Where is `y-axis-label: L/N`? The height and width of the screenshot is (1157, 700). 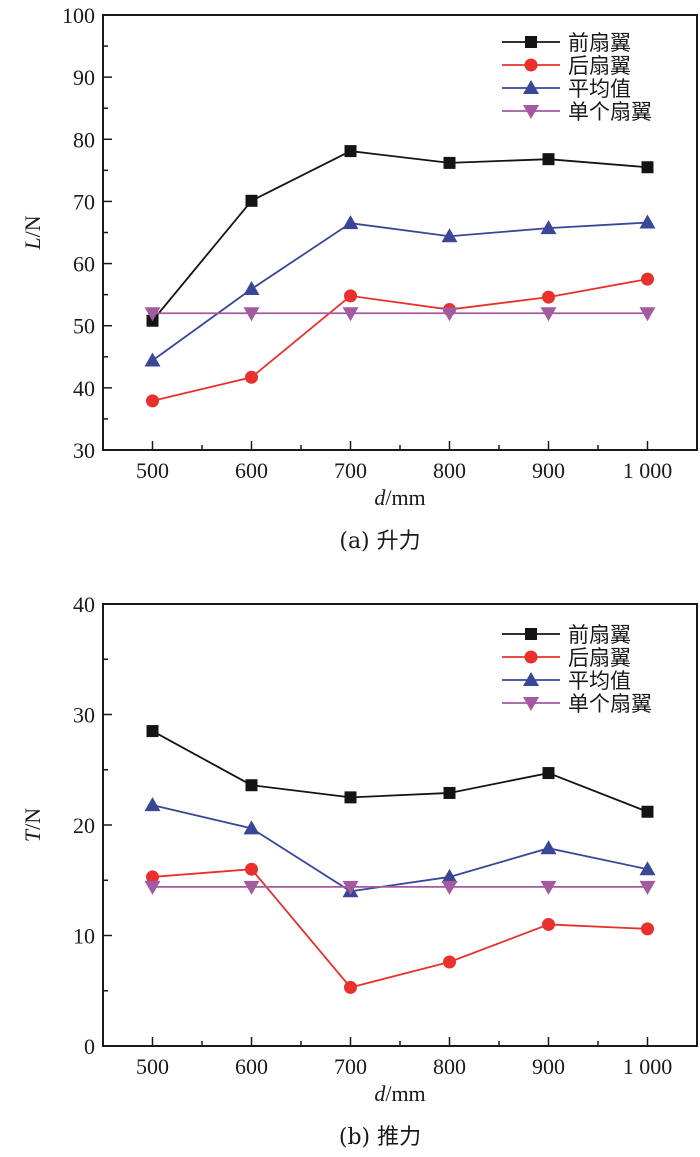
y-axis-label: L/N is located at coordinates (32, 232).